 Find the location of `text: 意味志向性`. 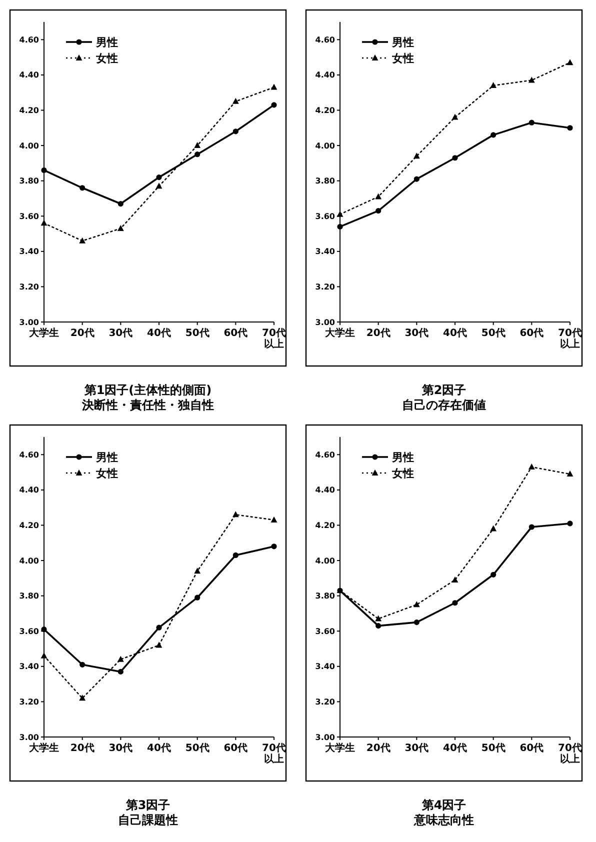

text: 意味志向性 is located at coordinates (443, 820).